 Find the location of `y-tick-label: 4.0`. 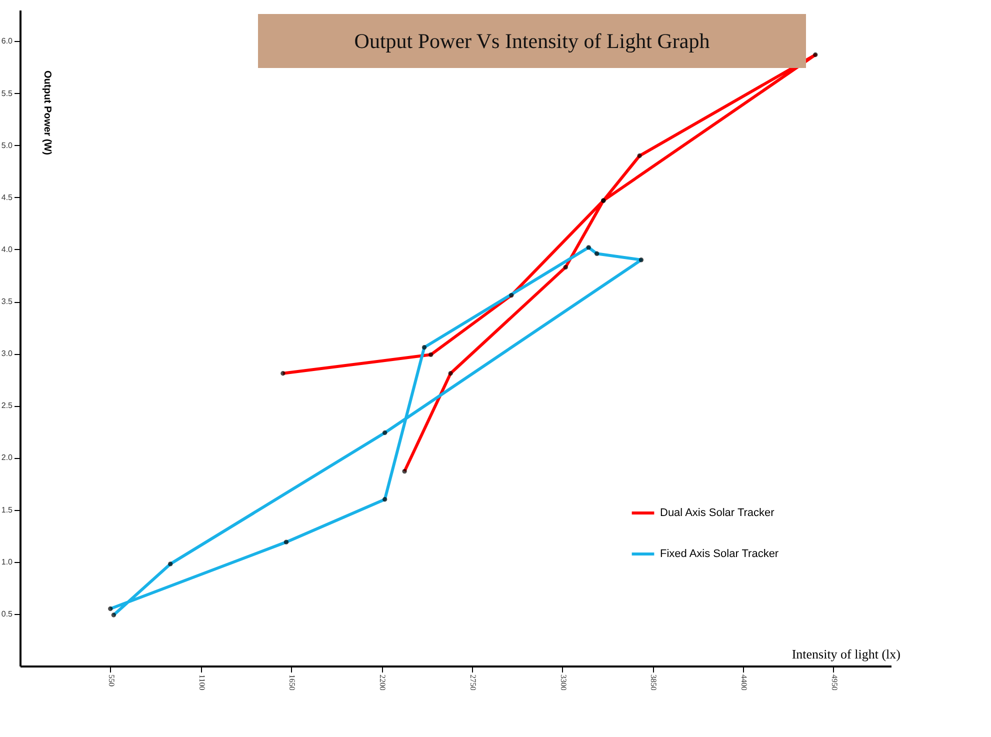

y-tick-label: 4.0 is located at coordinates (7, 249).